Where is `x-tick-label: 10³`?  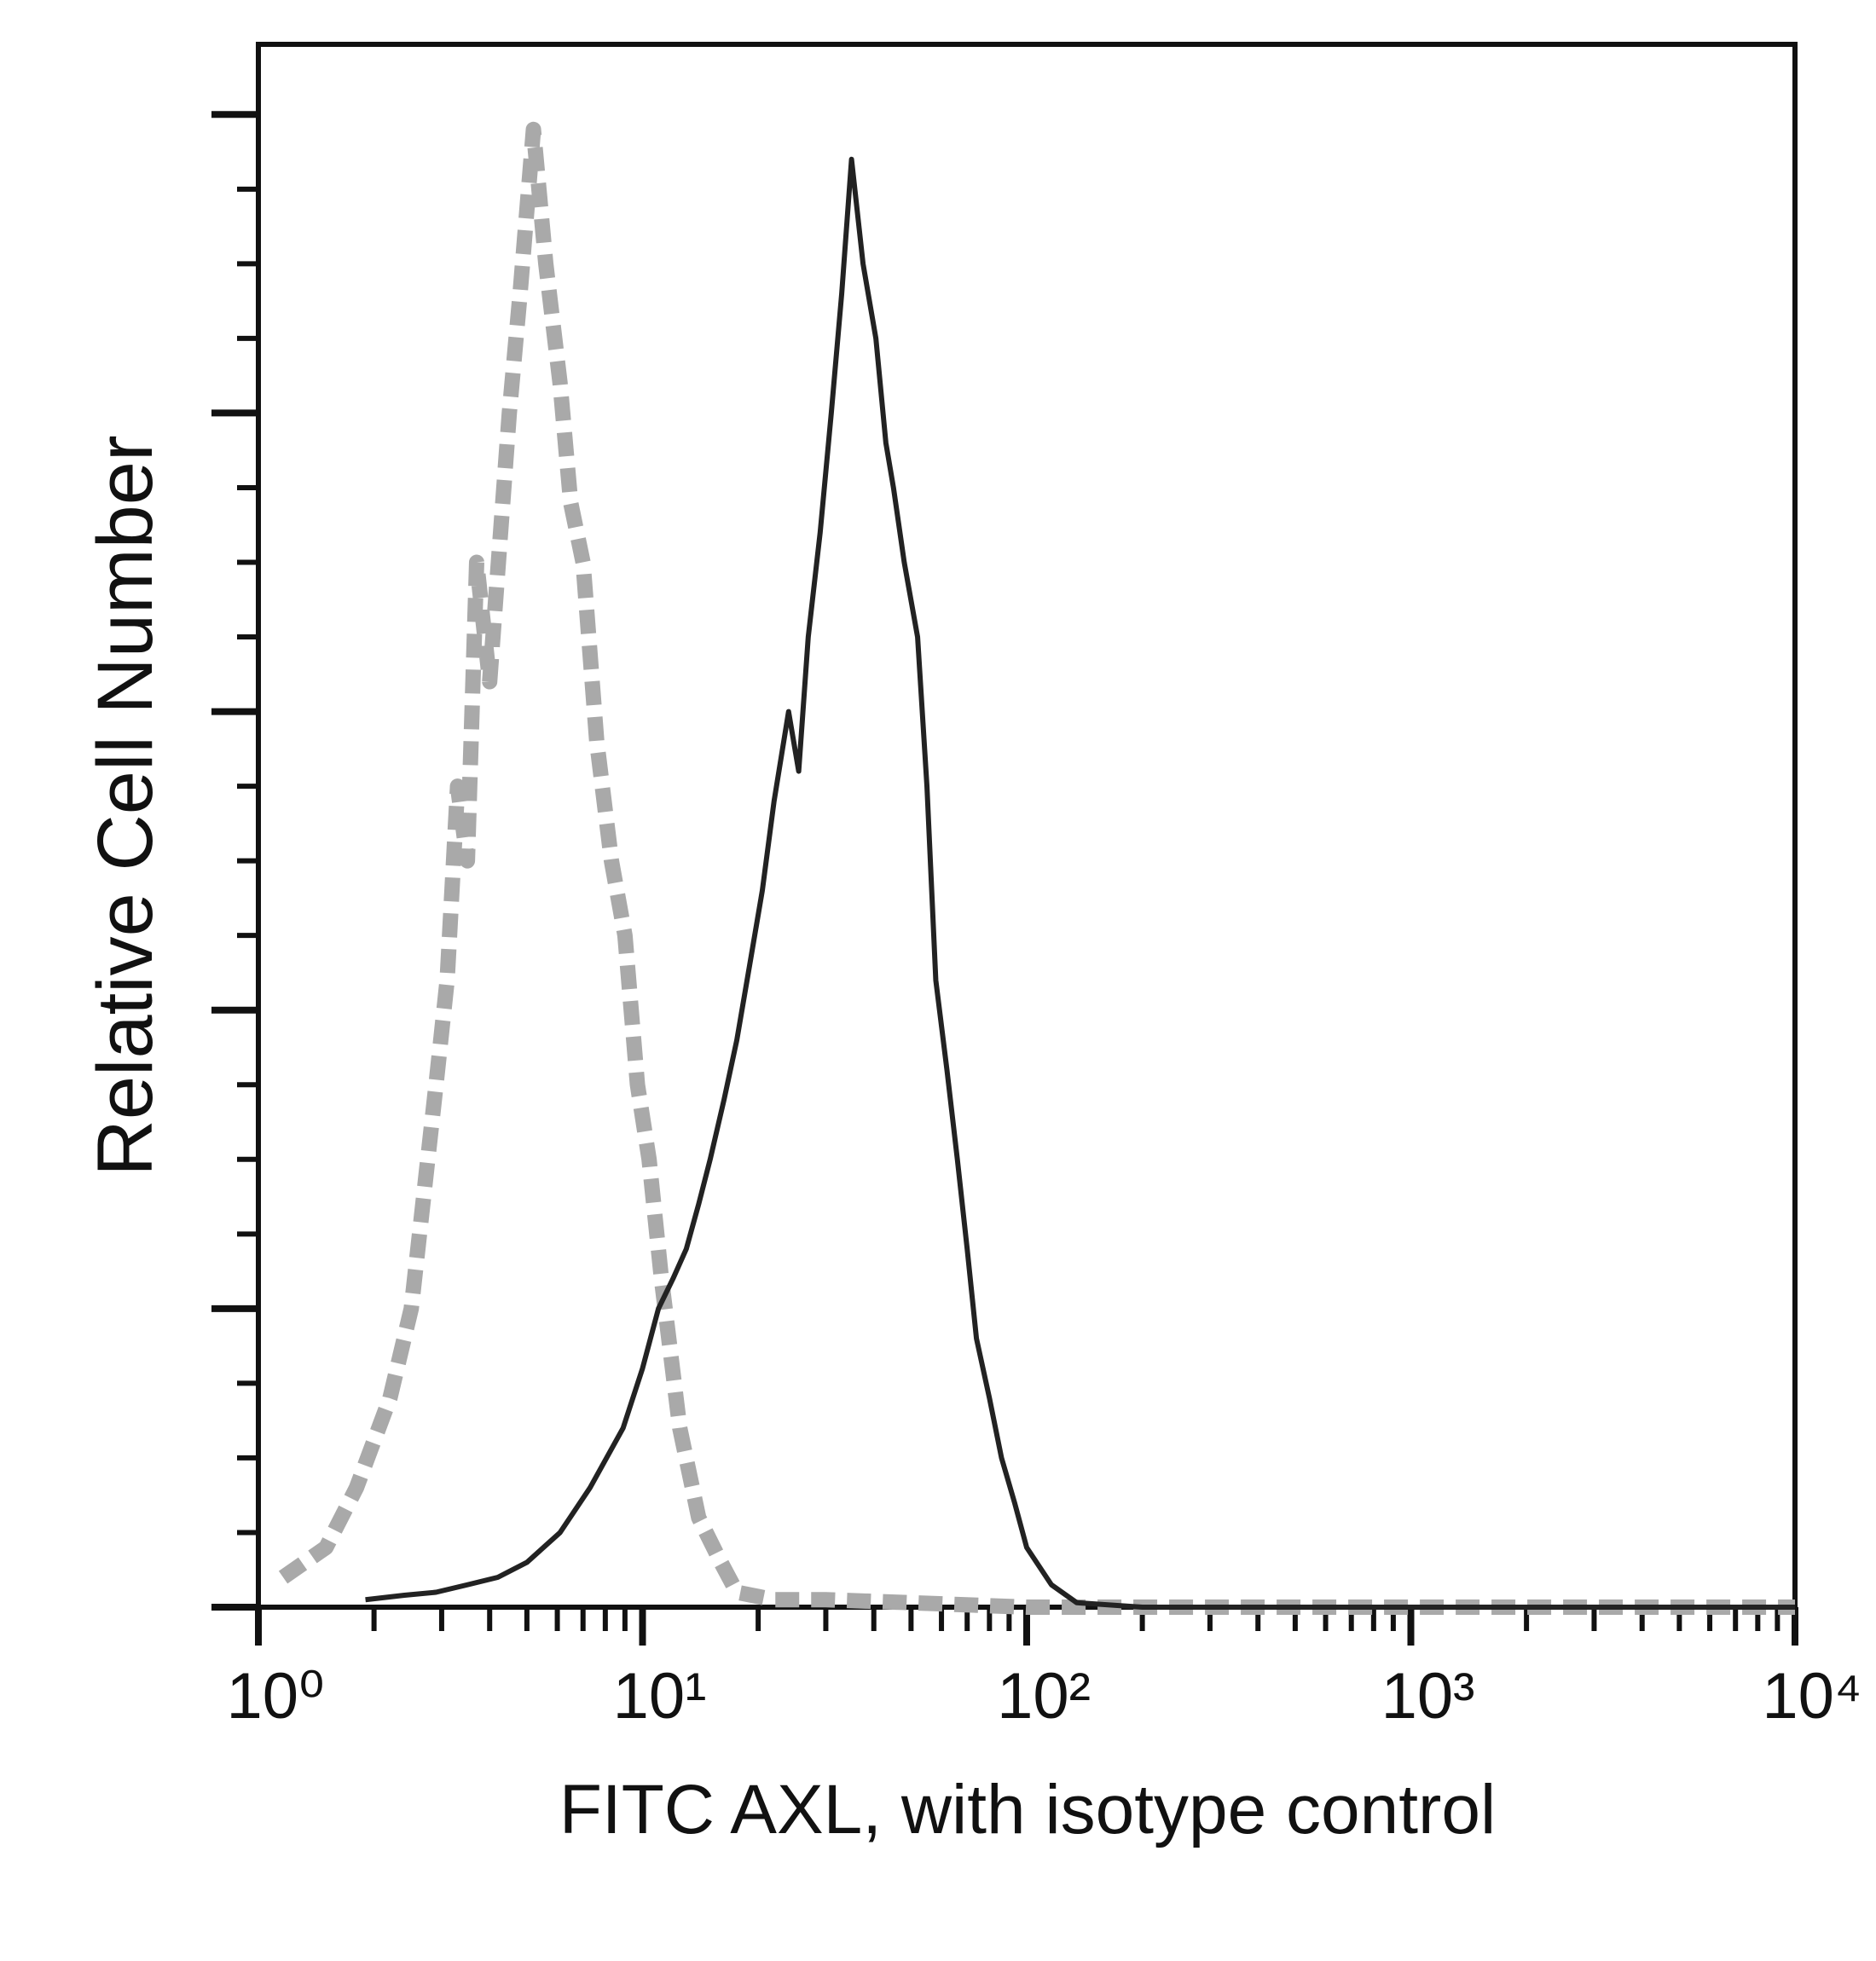
x-tick-label: 10³ is located at coordinates (1428, 1696).